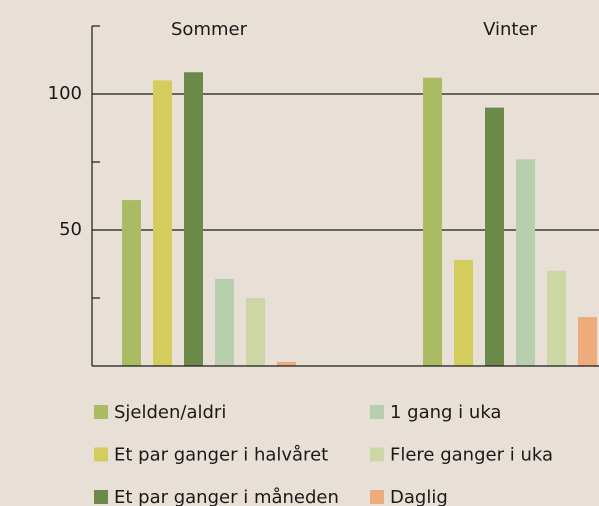 The image size is (599, 506). What do you see at coordinates (471, 455) in the screenshot?
I see `legend-label: Flere ganger i uka` at bounding box center [471, 455].